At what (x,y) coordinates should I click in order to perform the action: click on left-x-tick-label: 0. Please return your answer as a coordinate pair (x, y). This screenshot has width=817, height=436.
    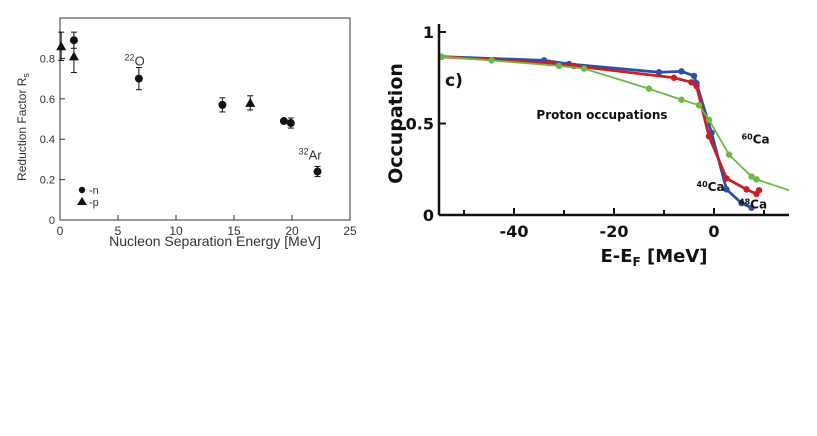
    Looking at the image, I should click on (60, 231).